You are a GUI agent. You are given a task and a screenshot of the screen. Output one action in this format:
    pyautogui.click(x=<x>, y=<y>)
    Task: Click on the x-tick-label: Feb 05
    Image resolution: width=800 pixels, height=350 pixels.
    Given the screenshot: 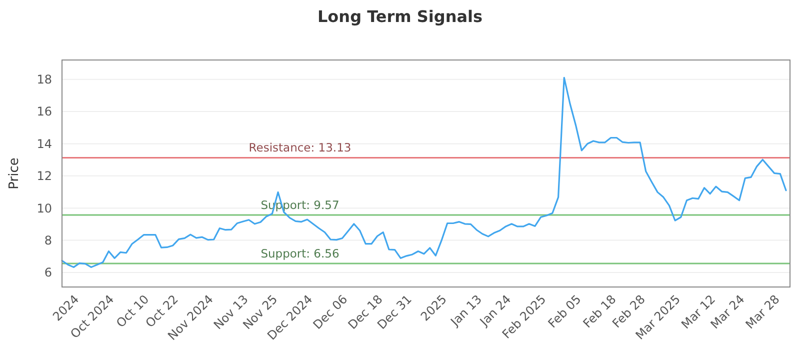 What is the action you would take?
    pyautogui.click(x=564, y=311)
    